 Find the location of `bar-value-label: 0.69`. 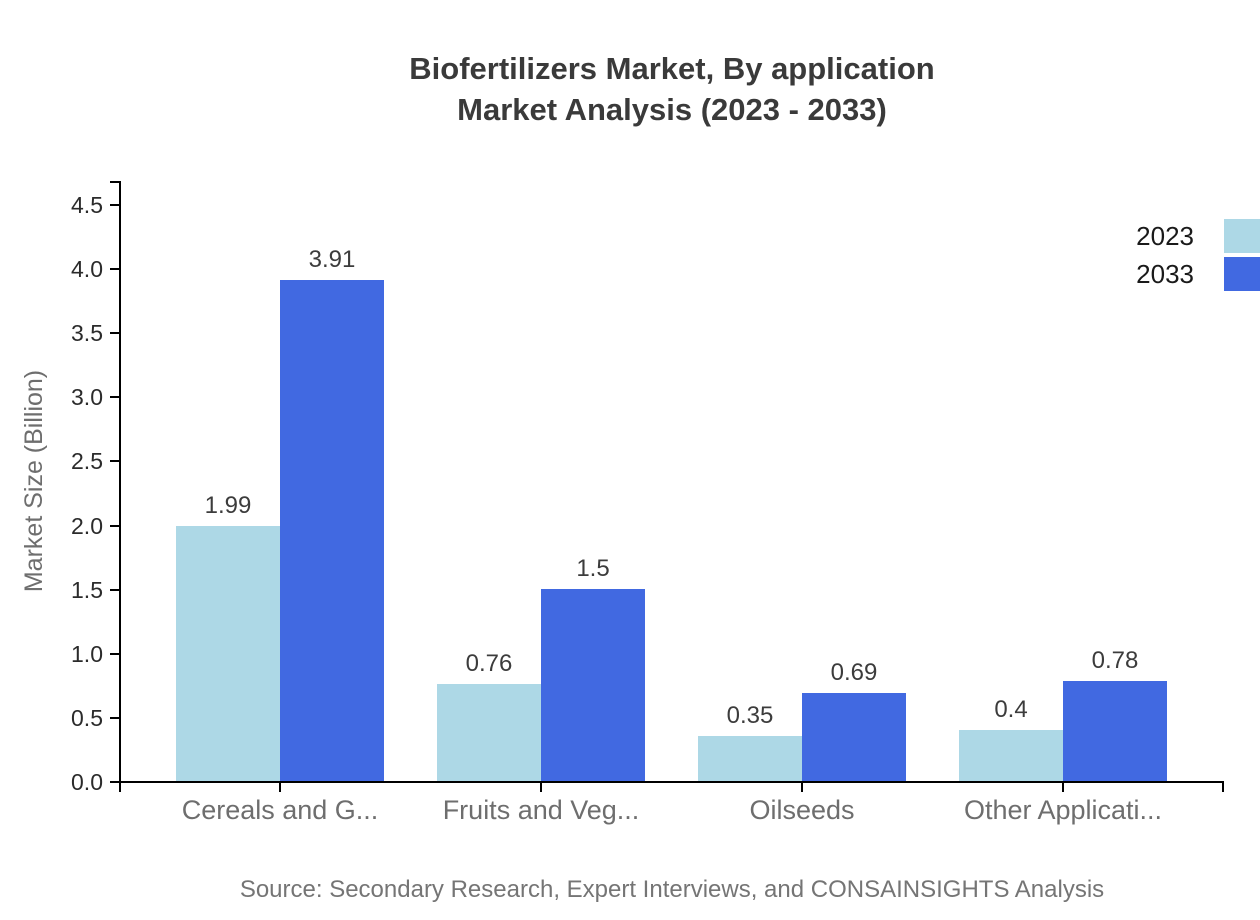

bar-value-label: 0.69 is located at coordinates (854, 672).